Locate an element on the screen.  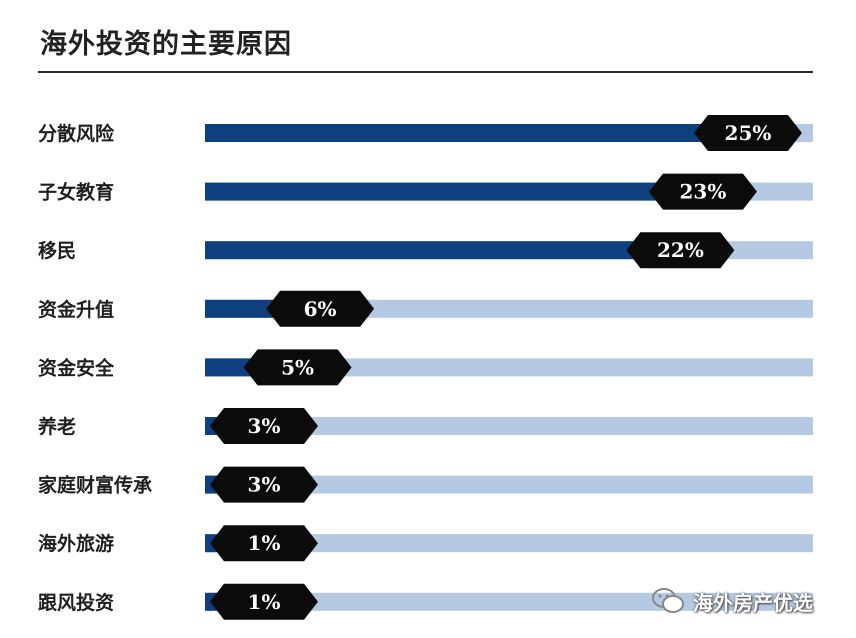
category-label: 移民 is located at coordinates (57, 250).